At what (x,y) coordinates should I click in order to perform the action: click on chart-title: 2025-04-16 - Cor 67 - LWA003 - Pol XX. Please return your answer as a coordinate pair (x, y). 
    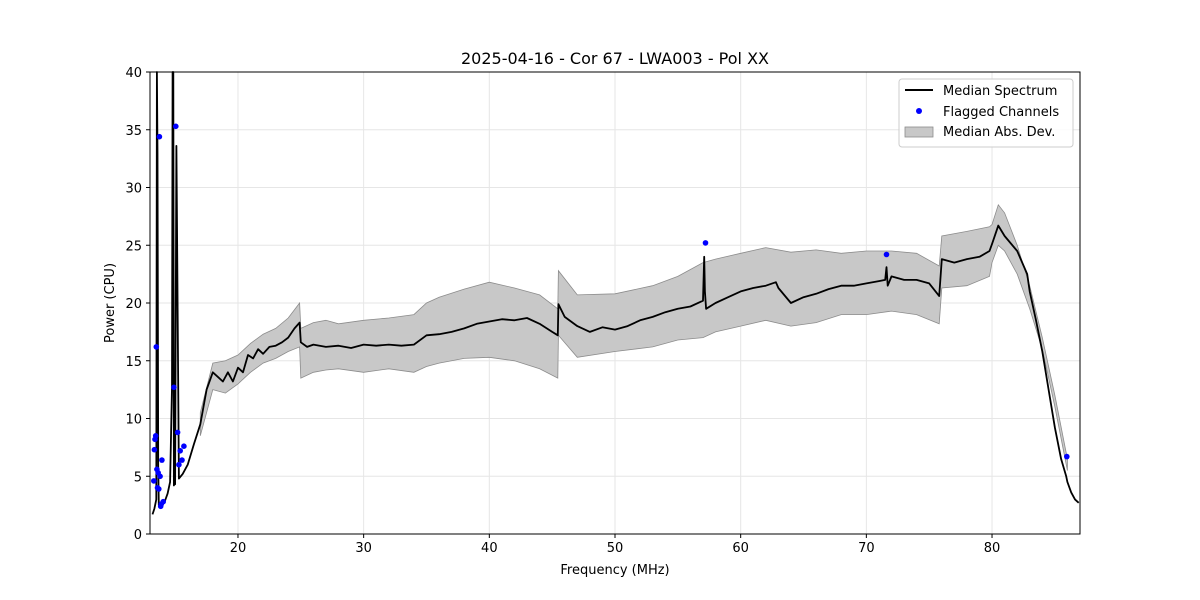
    Looking at the image, I should click on (615, 58).